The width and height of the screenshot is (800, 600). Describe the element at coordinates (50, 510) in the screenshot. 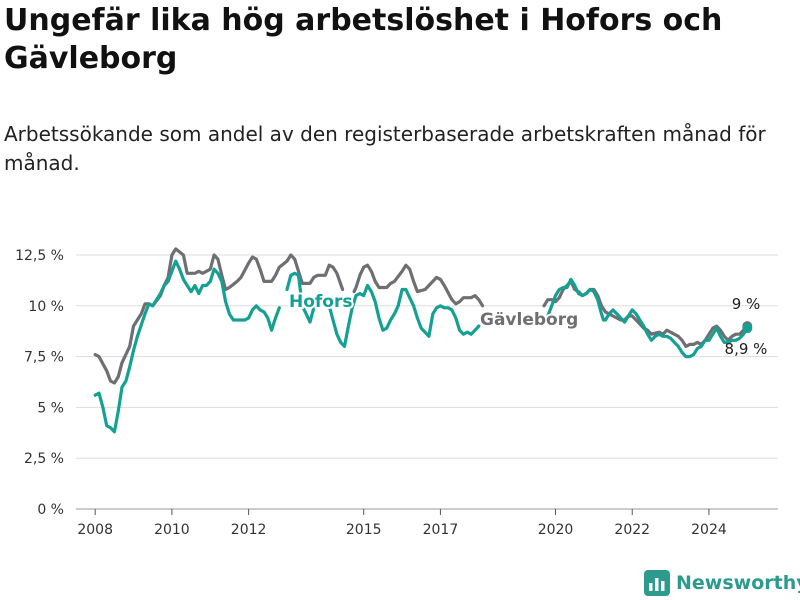

I see `y-tick-label: 0 %` at that location.